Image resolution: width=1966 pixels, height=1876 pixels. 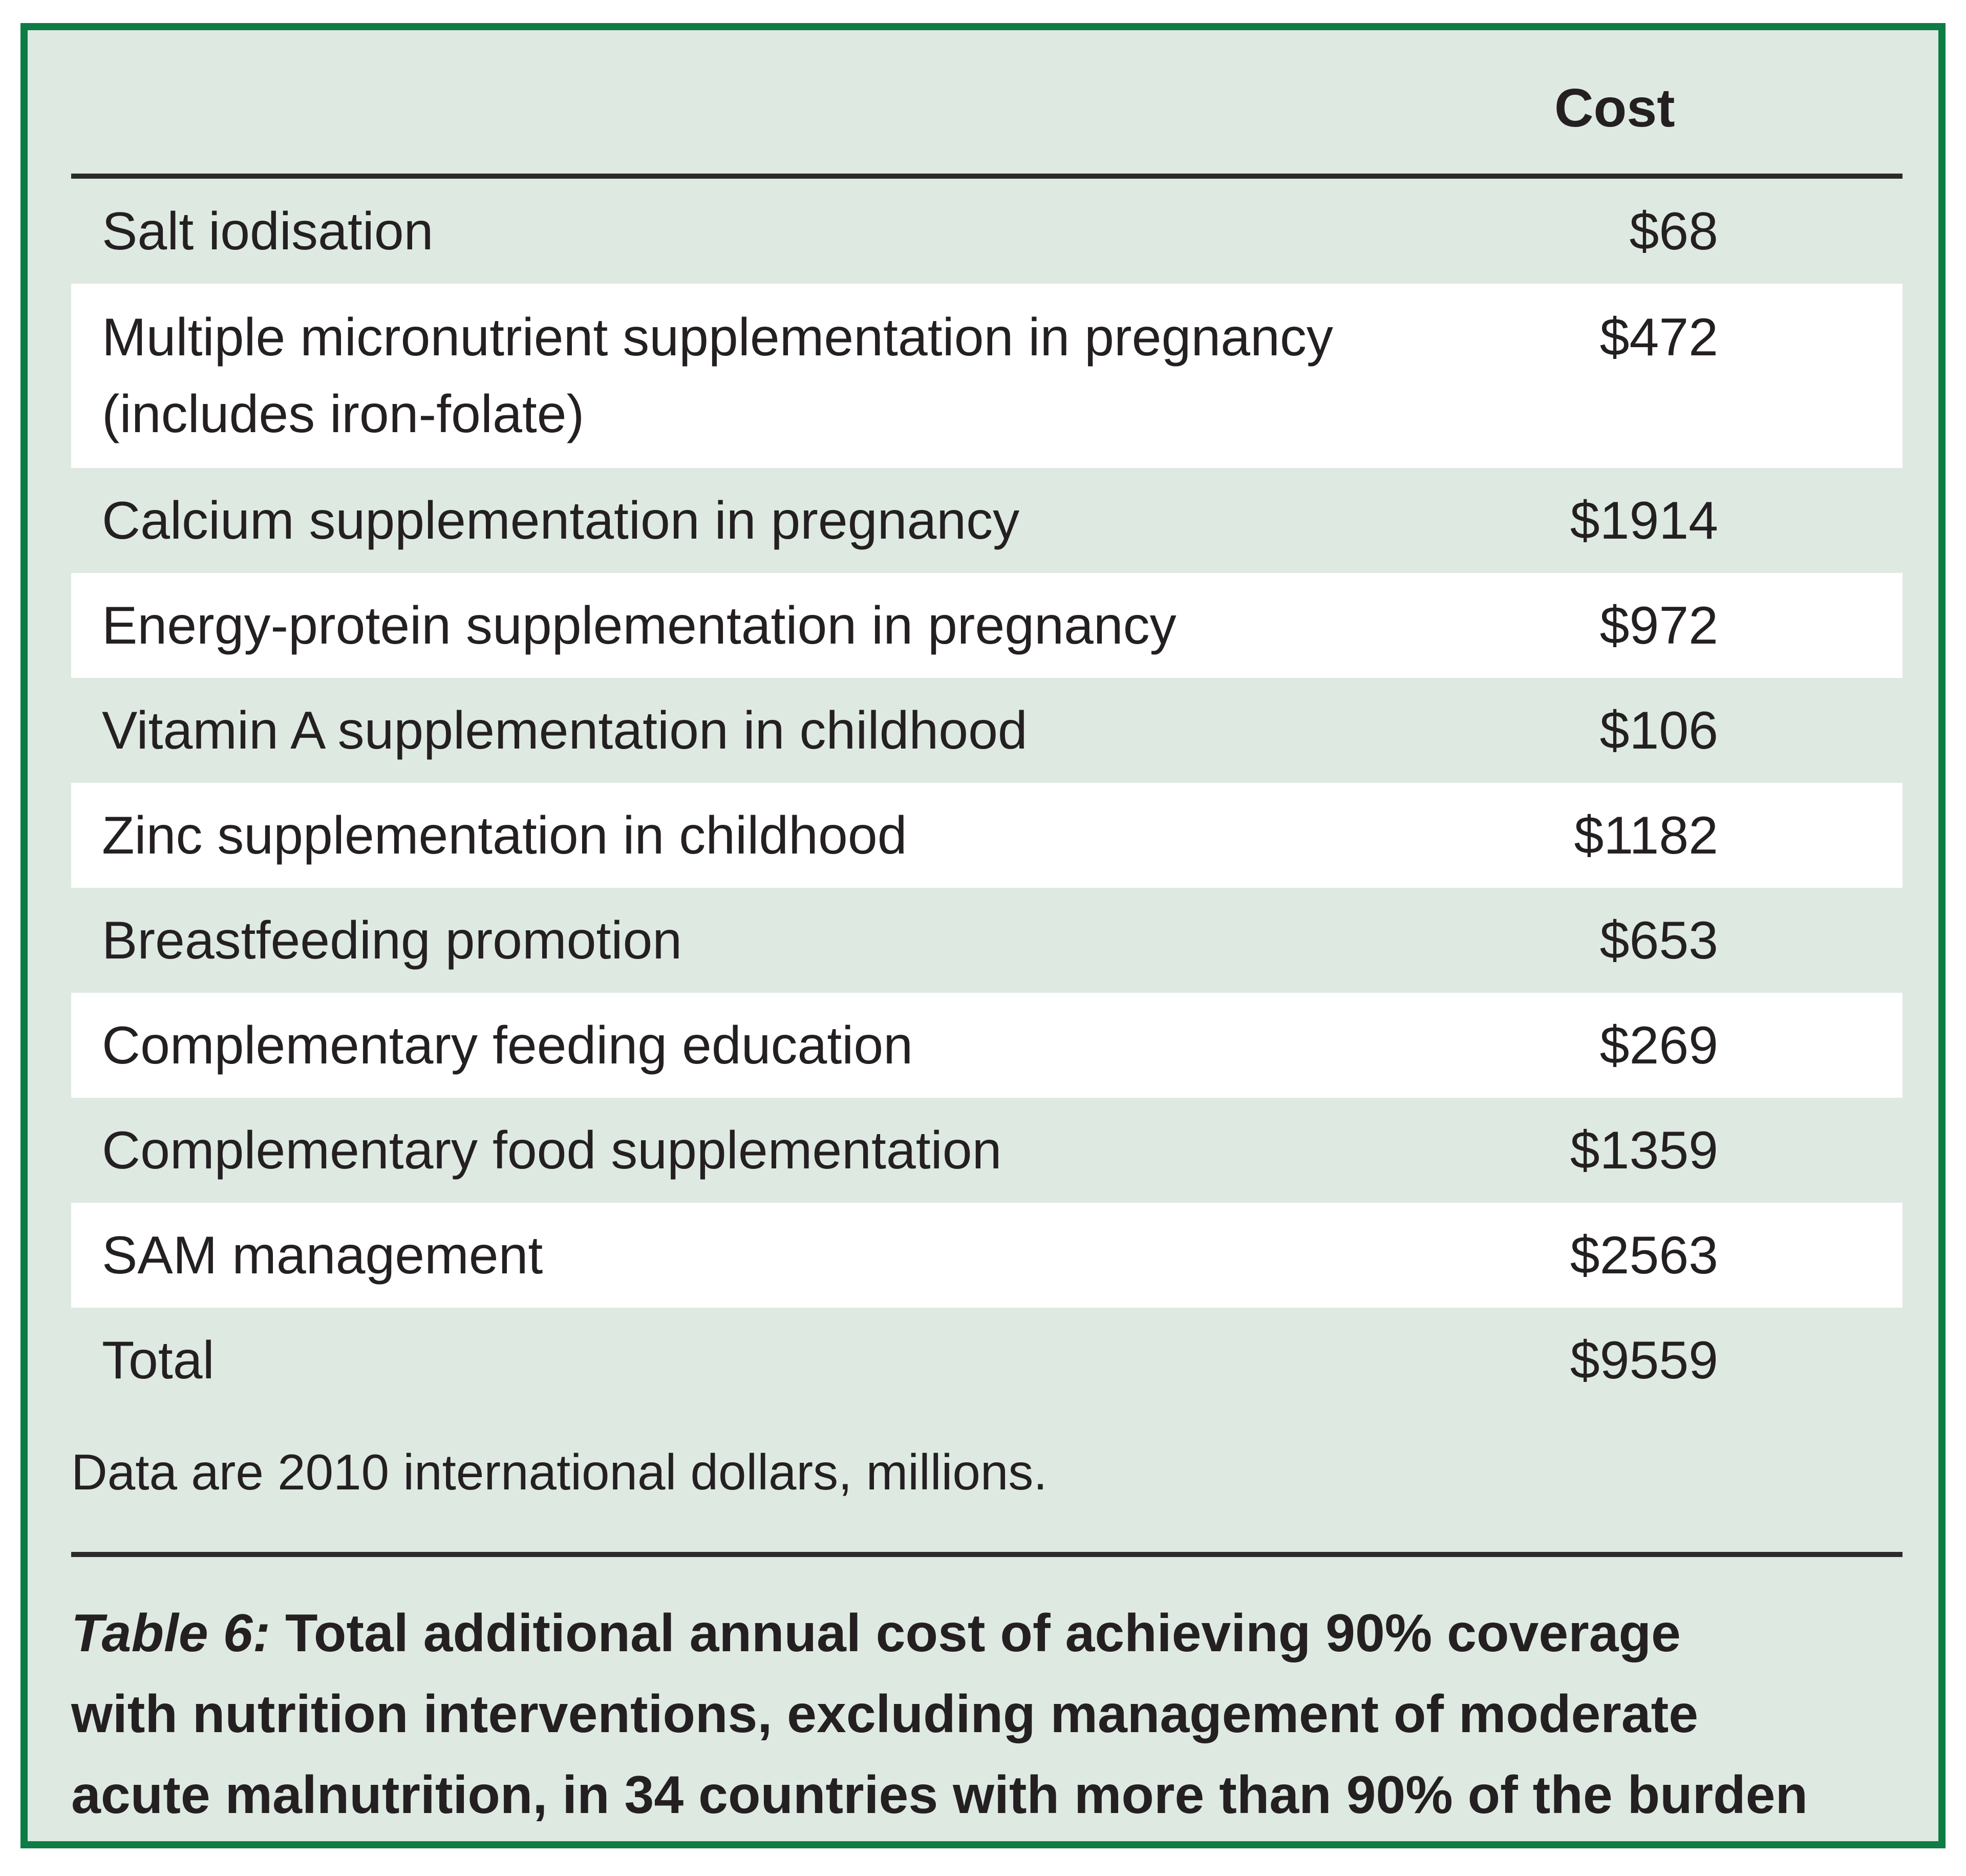 What do you see at coordinates (987, 102) in the screenshot?
I see `table-header-row: Cost` at bounding box center [987, 102].